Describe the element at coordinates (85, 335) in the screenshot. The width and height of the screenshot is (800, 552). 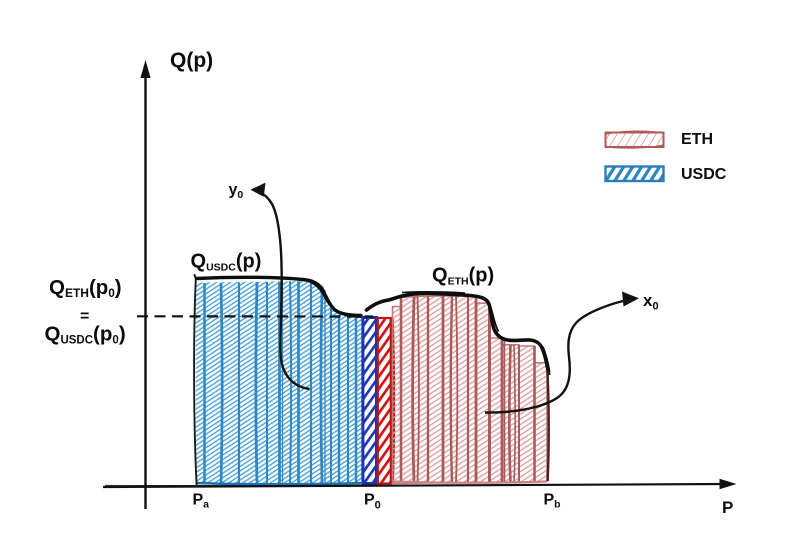
I see `svg-text: QUSDC(p0)` at that location.